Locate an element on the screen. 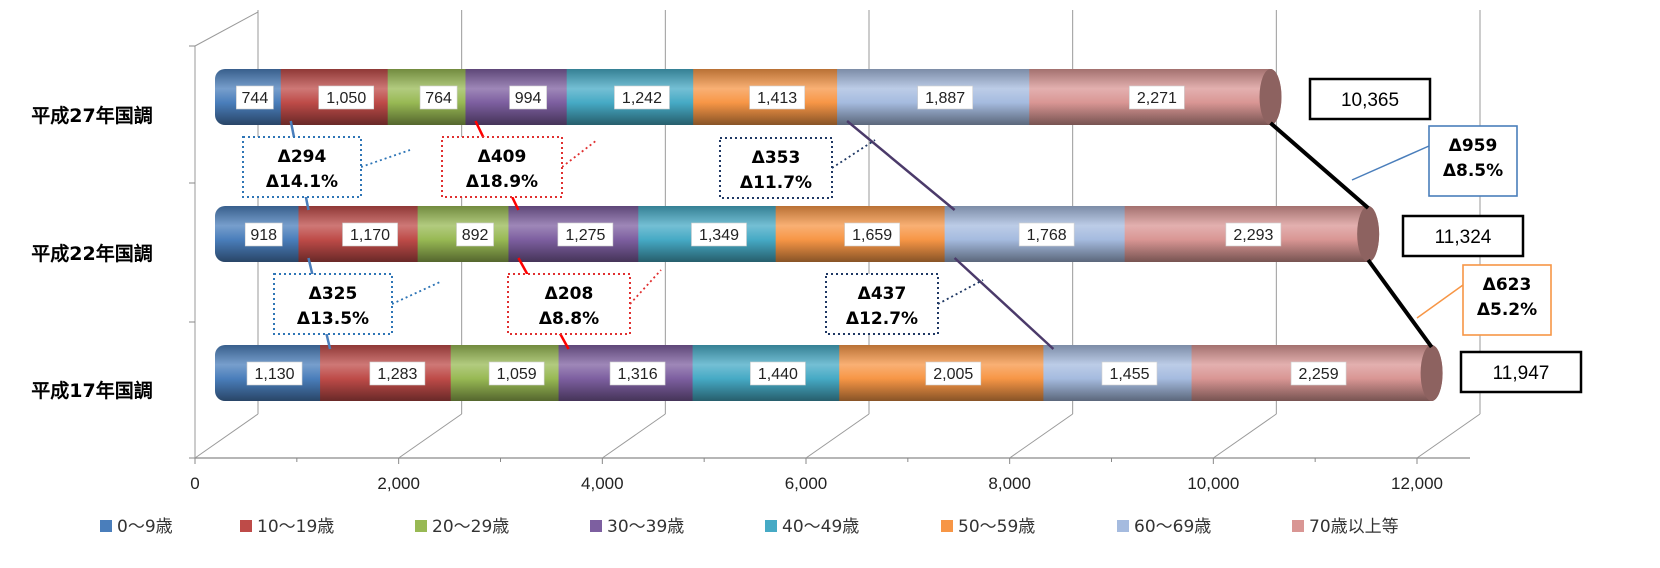  data-label: 1,440 is located at coordinates (778, 374).